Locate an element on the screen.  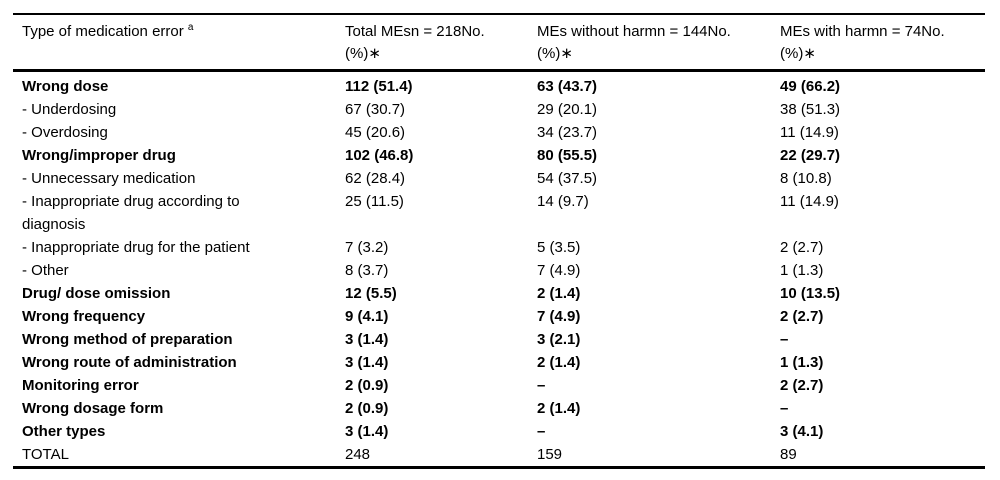
row-label-cell: Wrong frequency is located at coordinates (84, 316).